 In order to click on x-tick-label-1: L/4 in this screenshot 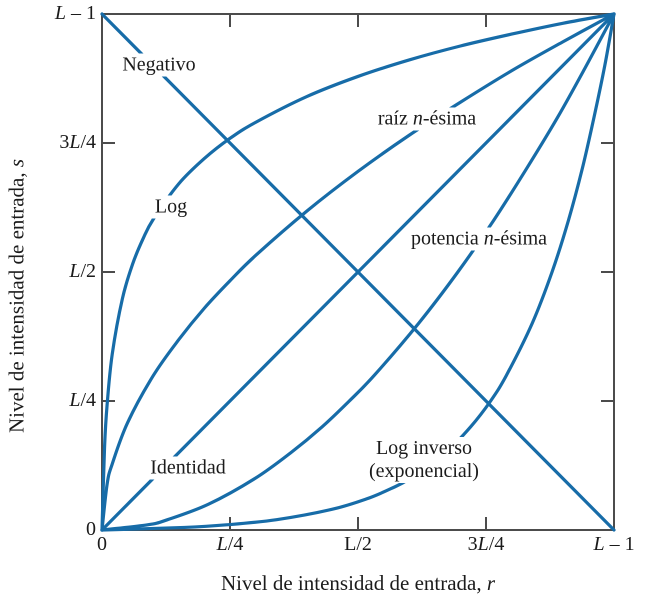, I will do `click(230, 544)`.